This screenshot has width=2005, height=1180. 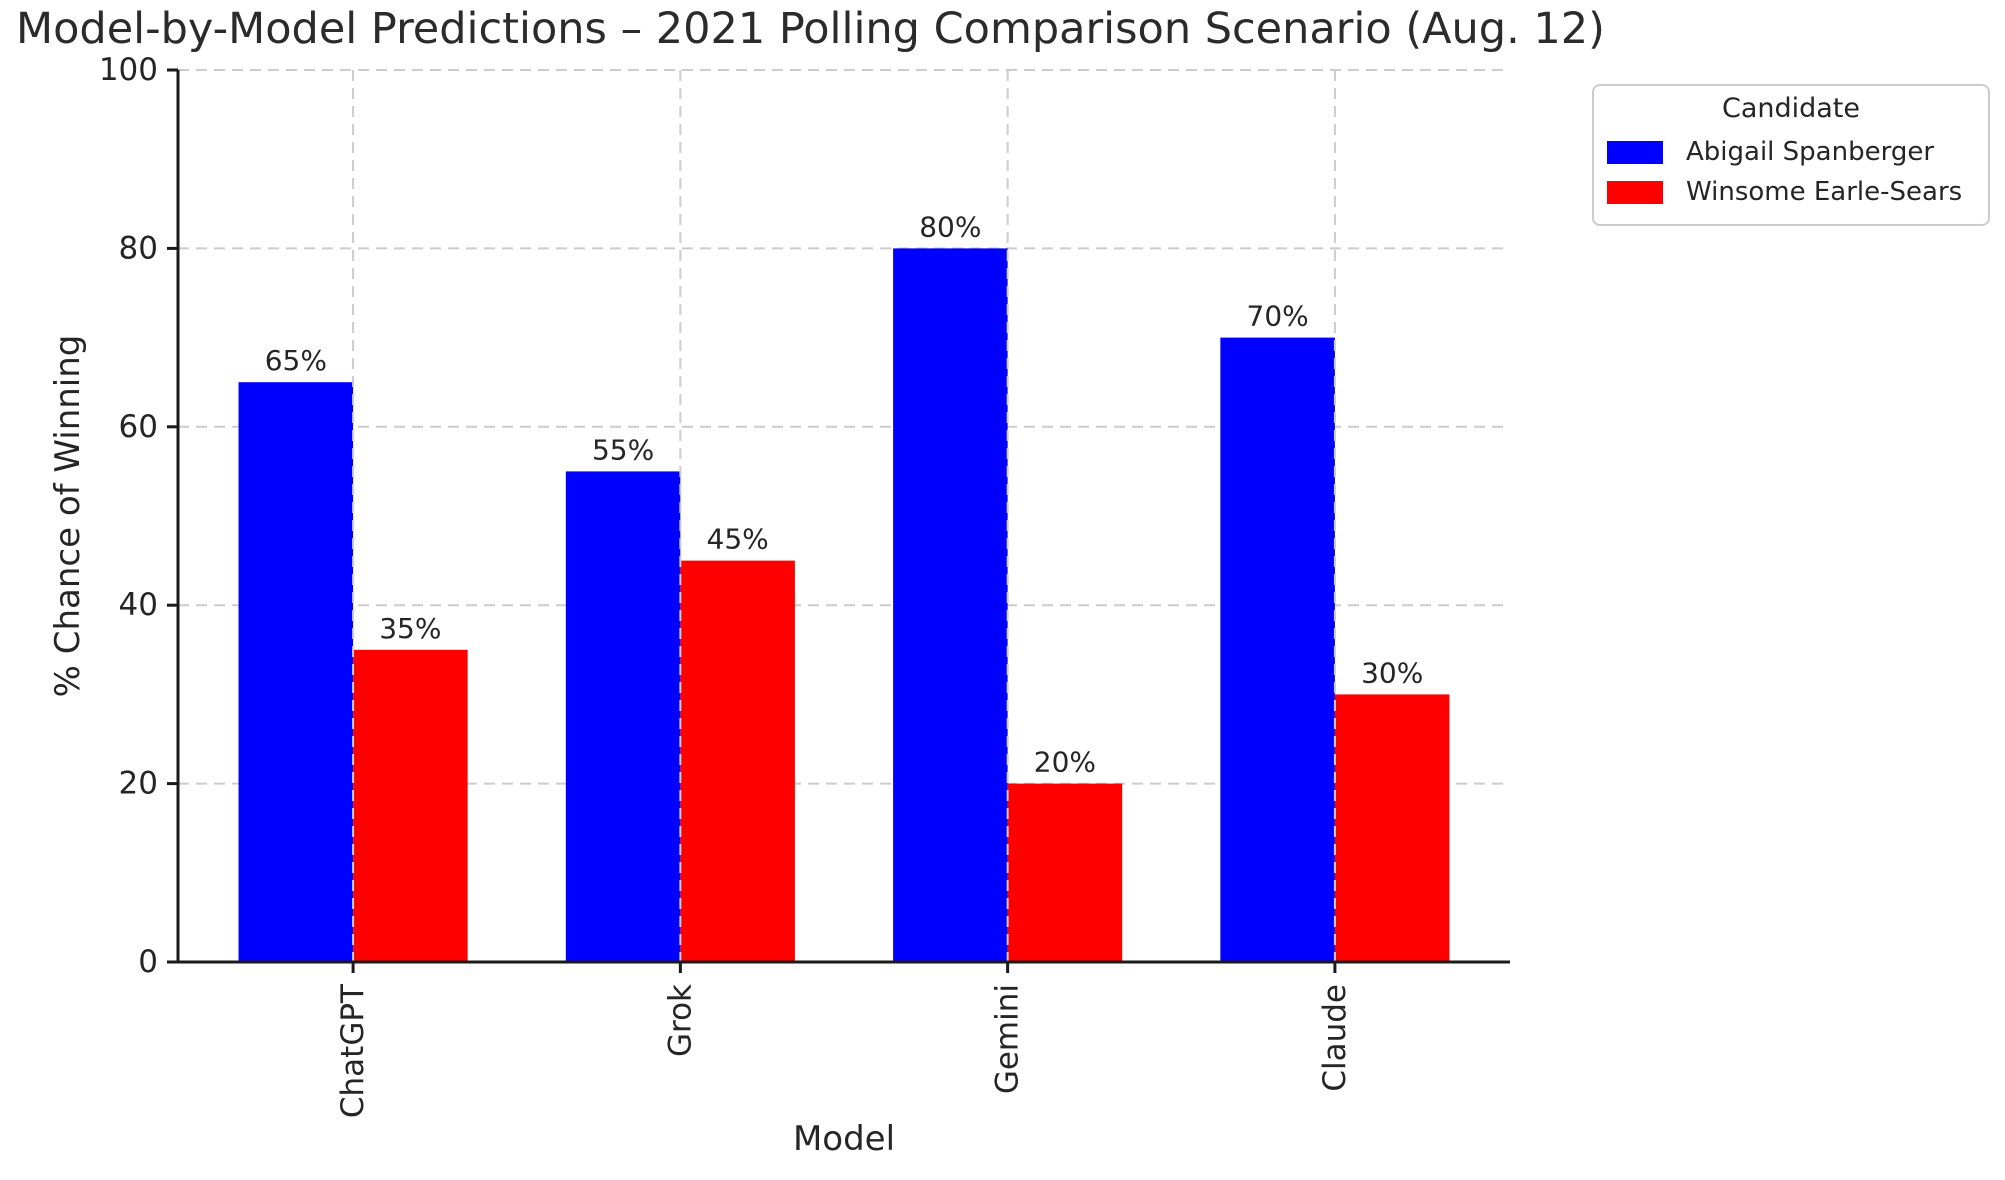 What do you see at coordinates (138, 248) in the screenshot?
I see `y-tick-label: 80` at bounding box center [138, 248].